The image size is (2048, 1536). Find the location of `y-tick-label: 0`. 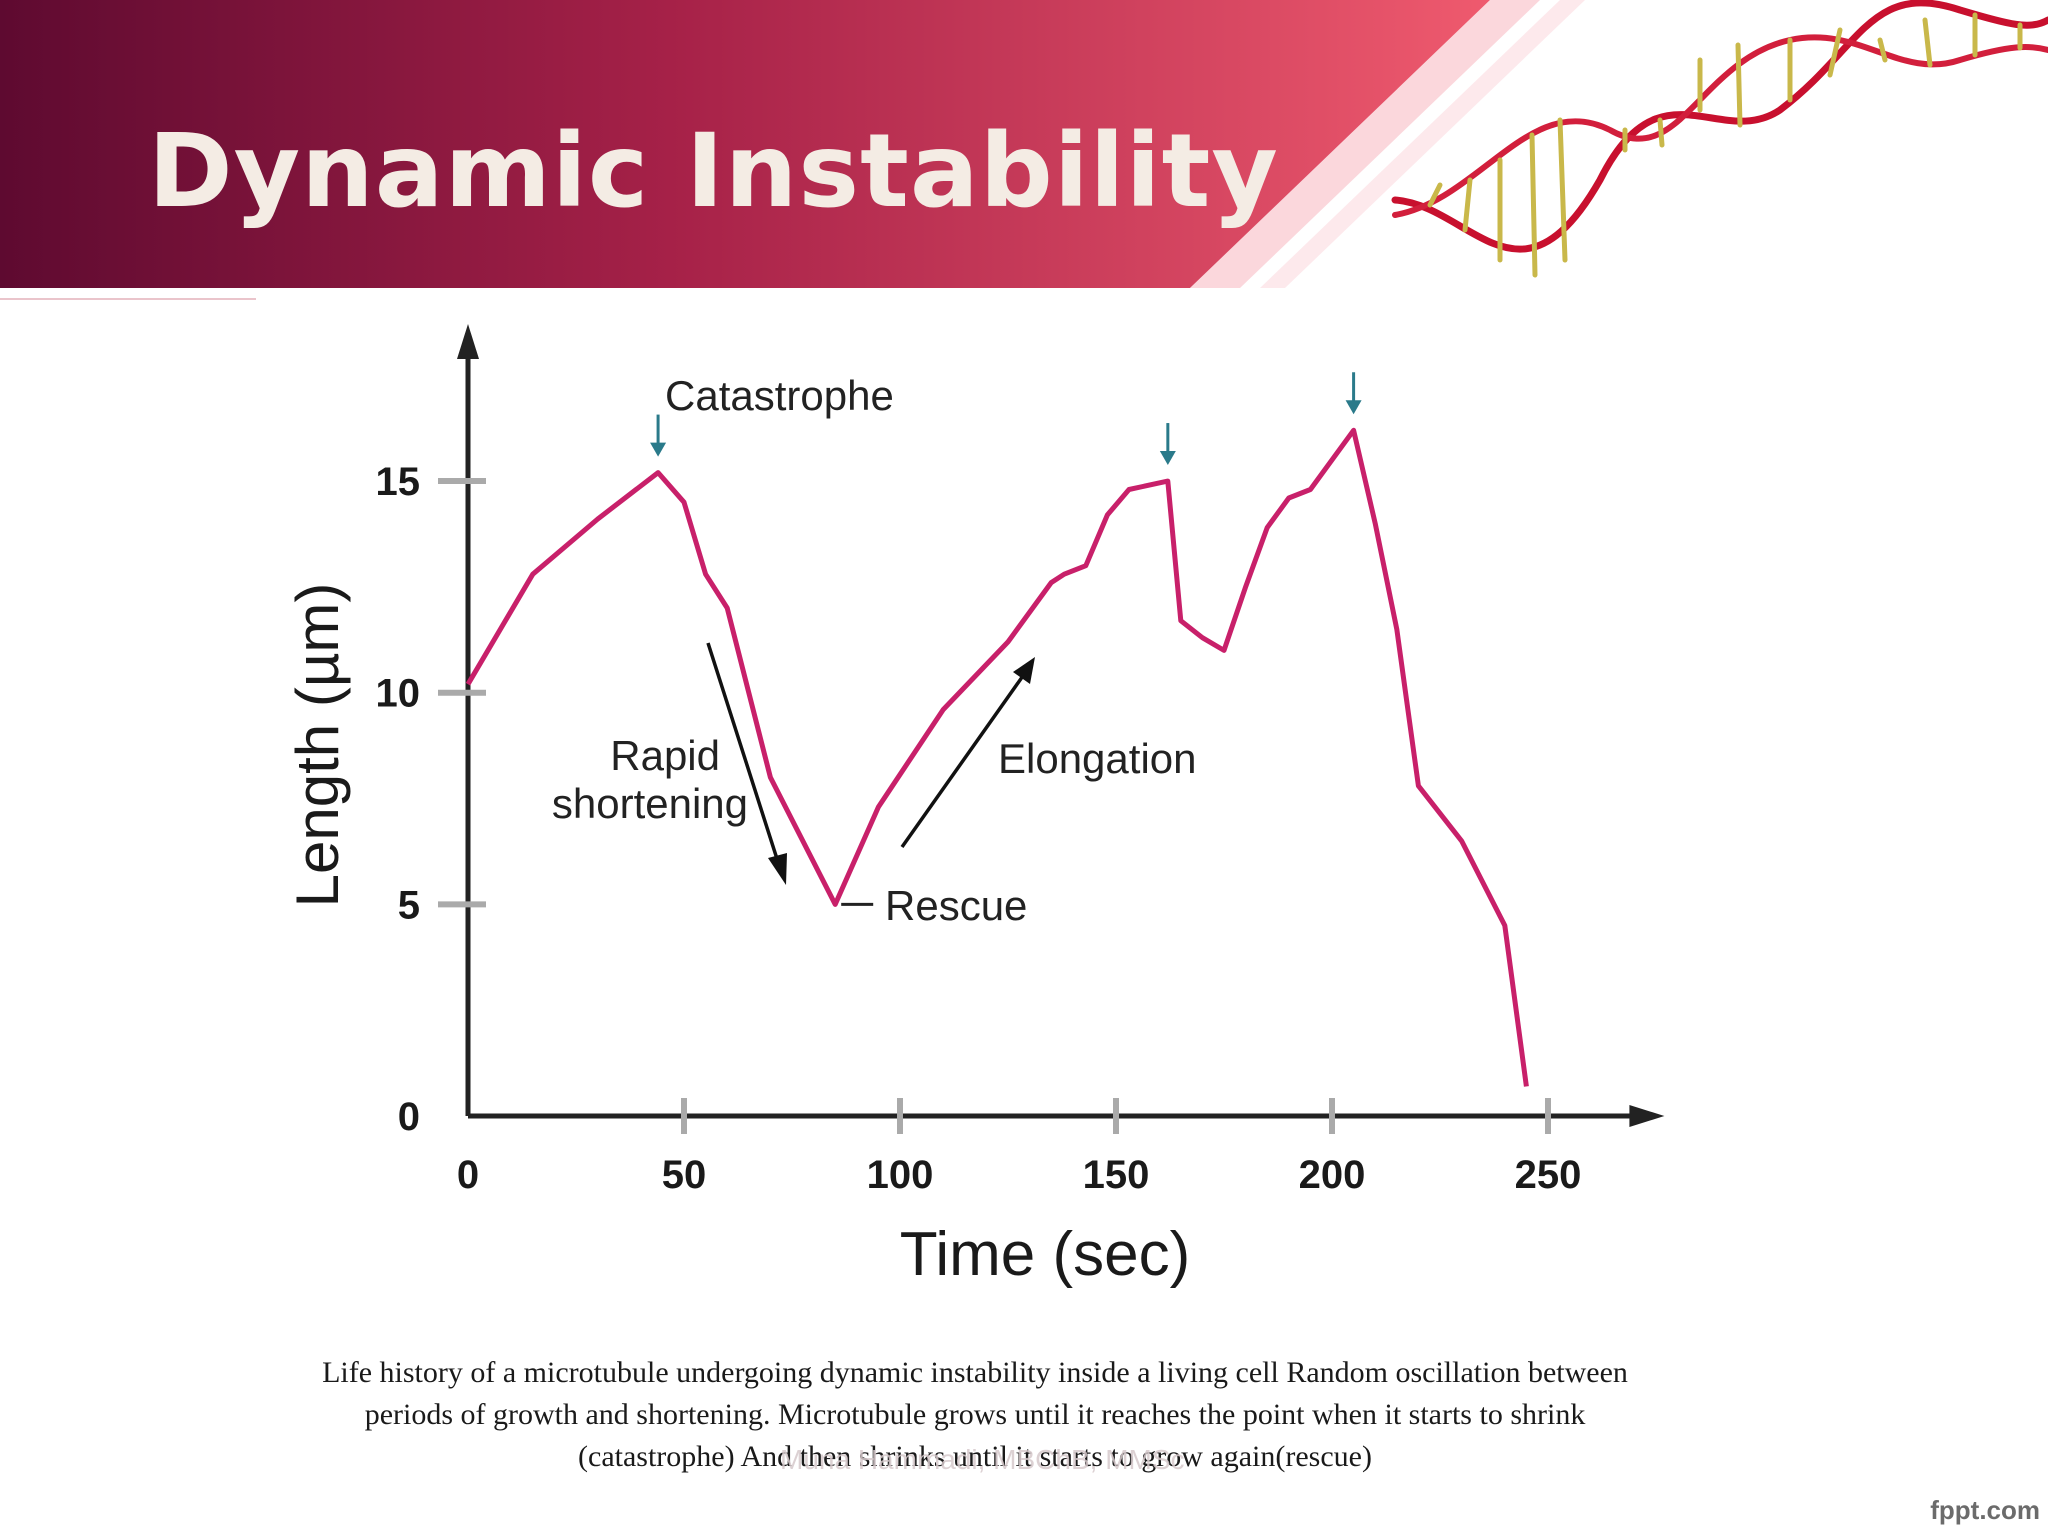

y-tick-label: 0 is located at coordinates (409, 1117).